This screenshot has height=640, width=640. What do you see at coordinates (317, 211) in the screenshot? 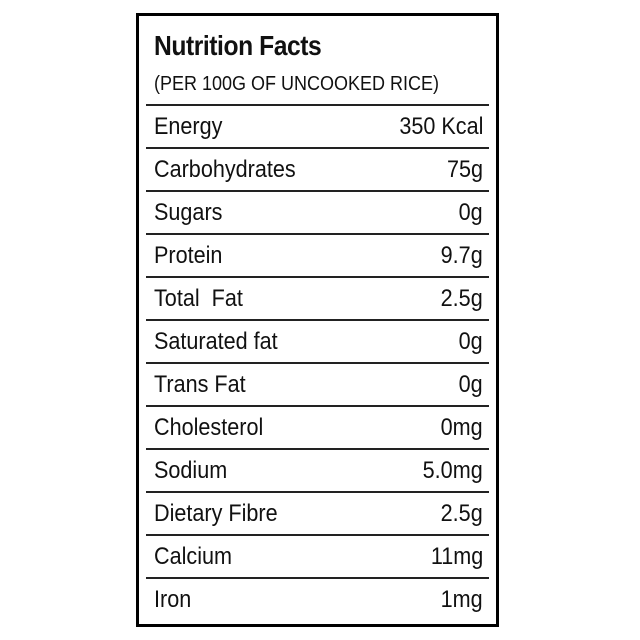
I see `nutrient-row-sugars: Sugars 0g` at bounding box center [317, 211].